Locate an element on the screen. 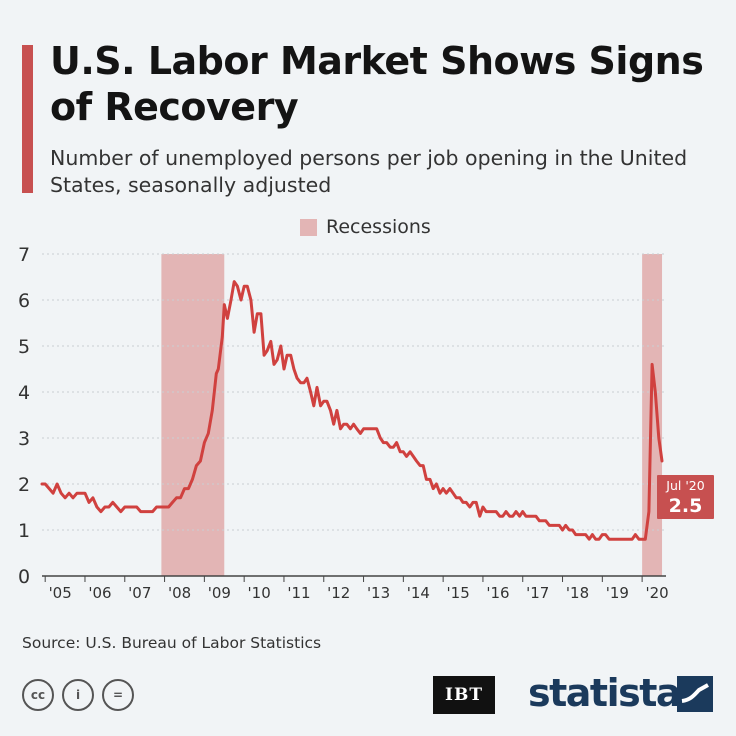 The width and height of the screenshot is (736, 736). attribution-icon: i is located at coordinates (78, 695).